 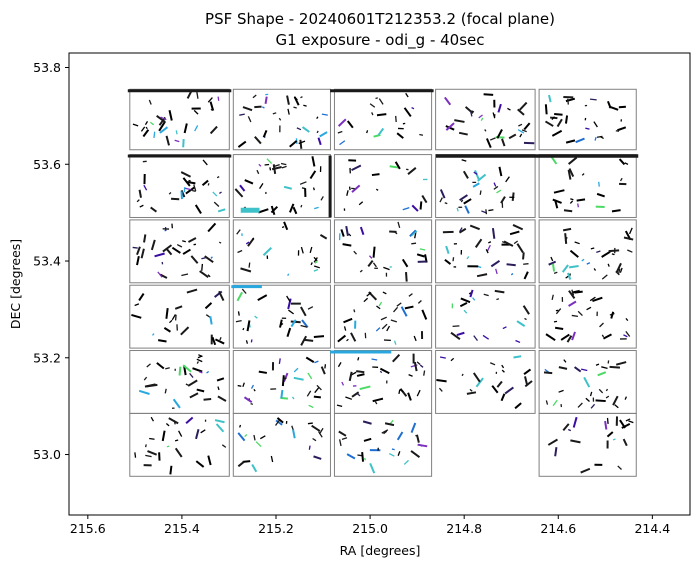 What do you see at coordinates (587, 316) in the screenshot?
I see `ota-r3-c4` at bounding box center [587, 316].